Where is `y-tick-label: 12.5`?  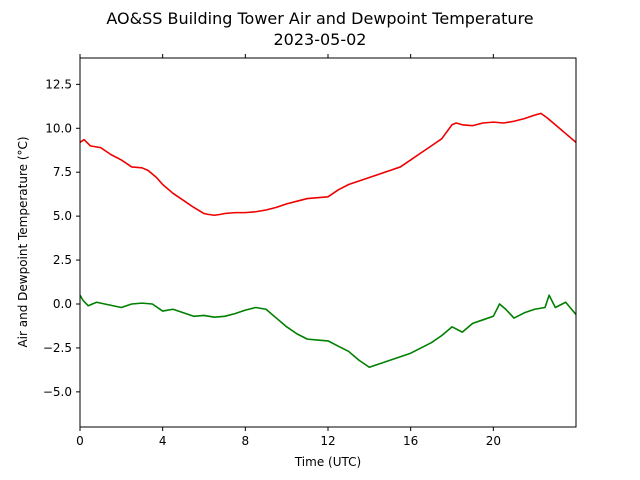 y-tick-label: 12.5 is located at coordinates (58, 84).